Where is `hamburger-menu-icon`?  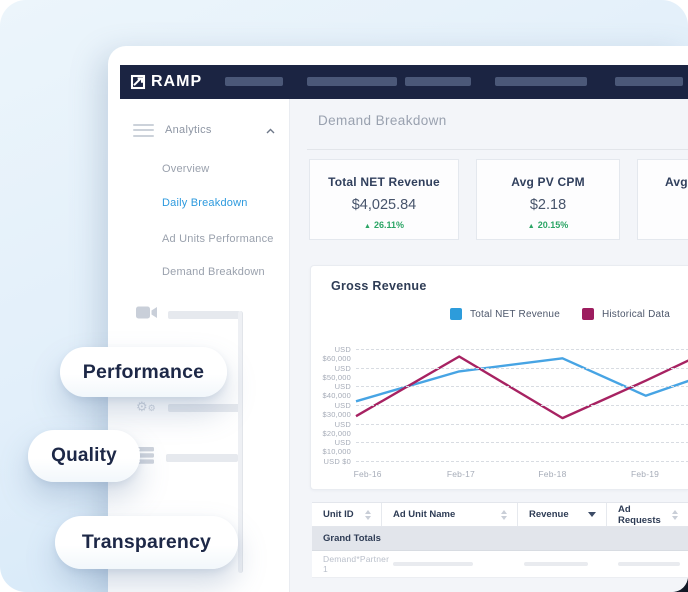 hamburger-menu-icon is located at coordinates (143, 130).